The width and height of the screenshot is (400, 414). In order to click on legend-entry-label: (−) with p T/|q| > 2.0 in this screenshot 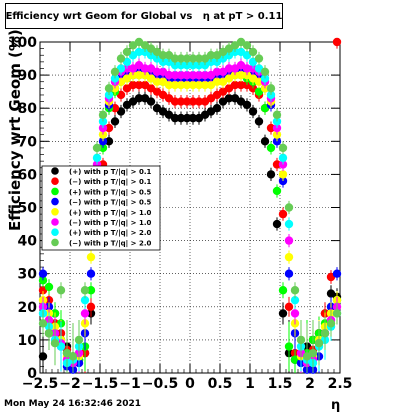, I will do `click(110, 243)`.